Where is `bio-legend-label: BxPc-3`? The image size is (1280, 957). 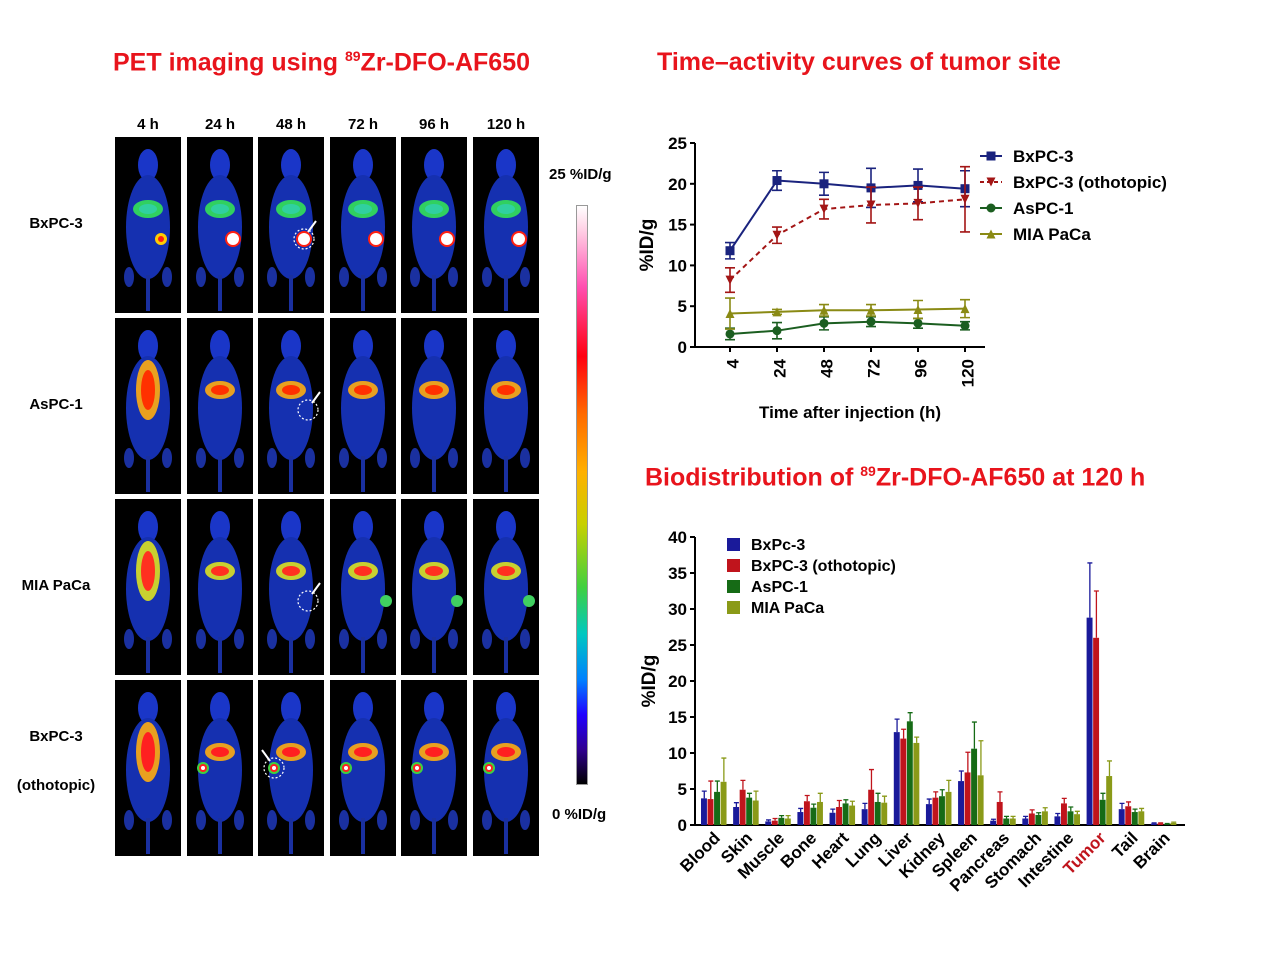 bio-legend-label: BxPc-3 is located at coordinates (778, 545).